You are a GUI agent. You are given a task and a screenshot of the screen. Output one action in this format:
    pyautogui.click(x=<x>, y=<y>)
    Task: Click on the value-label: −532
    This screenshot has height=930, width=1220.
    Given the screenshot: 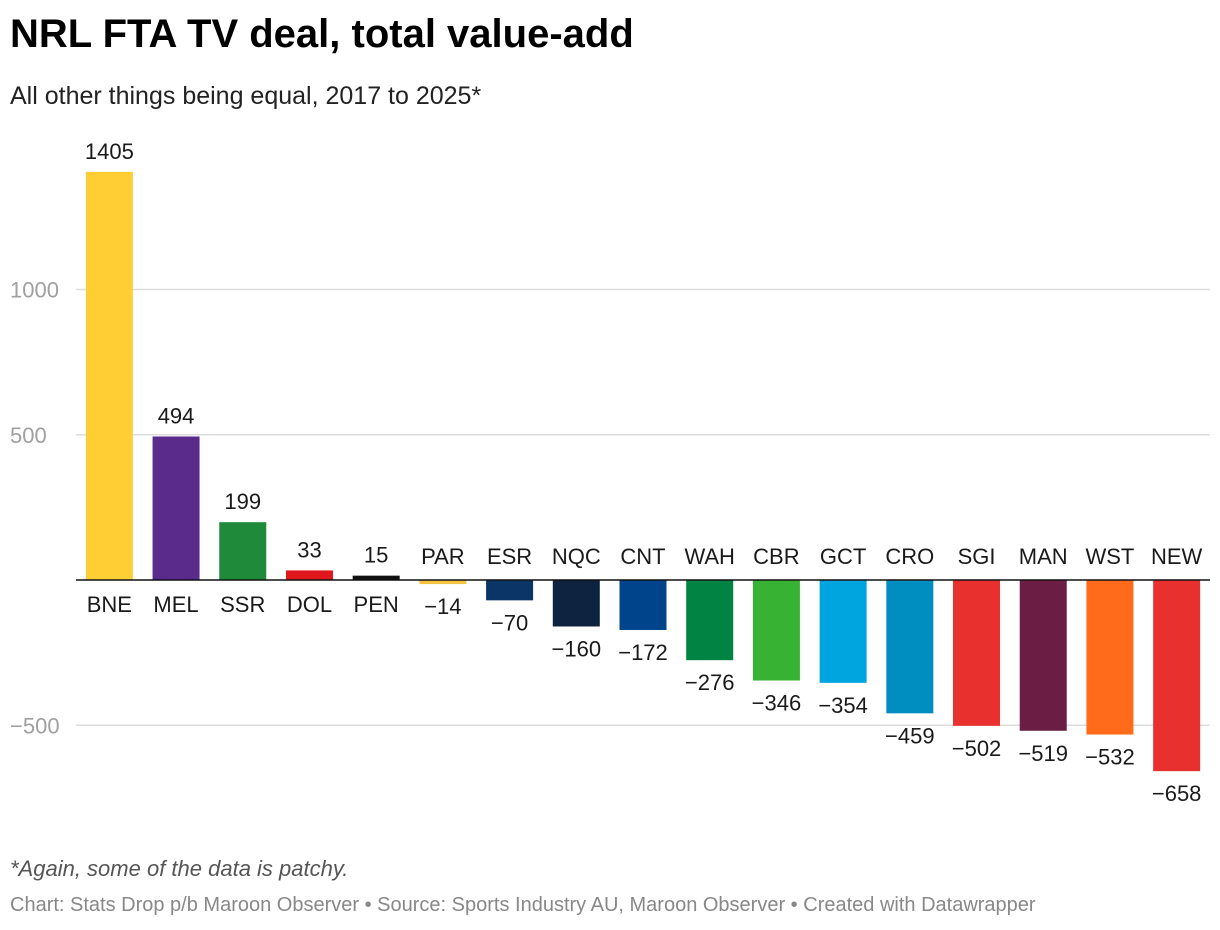 What is the action you would take?
    pyautogui.click(x=1110, y=757)
    